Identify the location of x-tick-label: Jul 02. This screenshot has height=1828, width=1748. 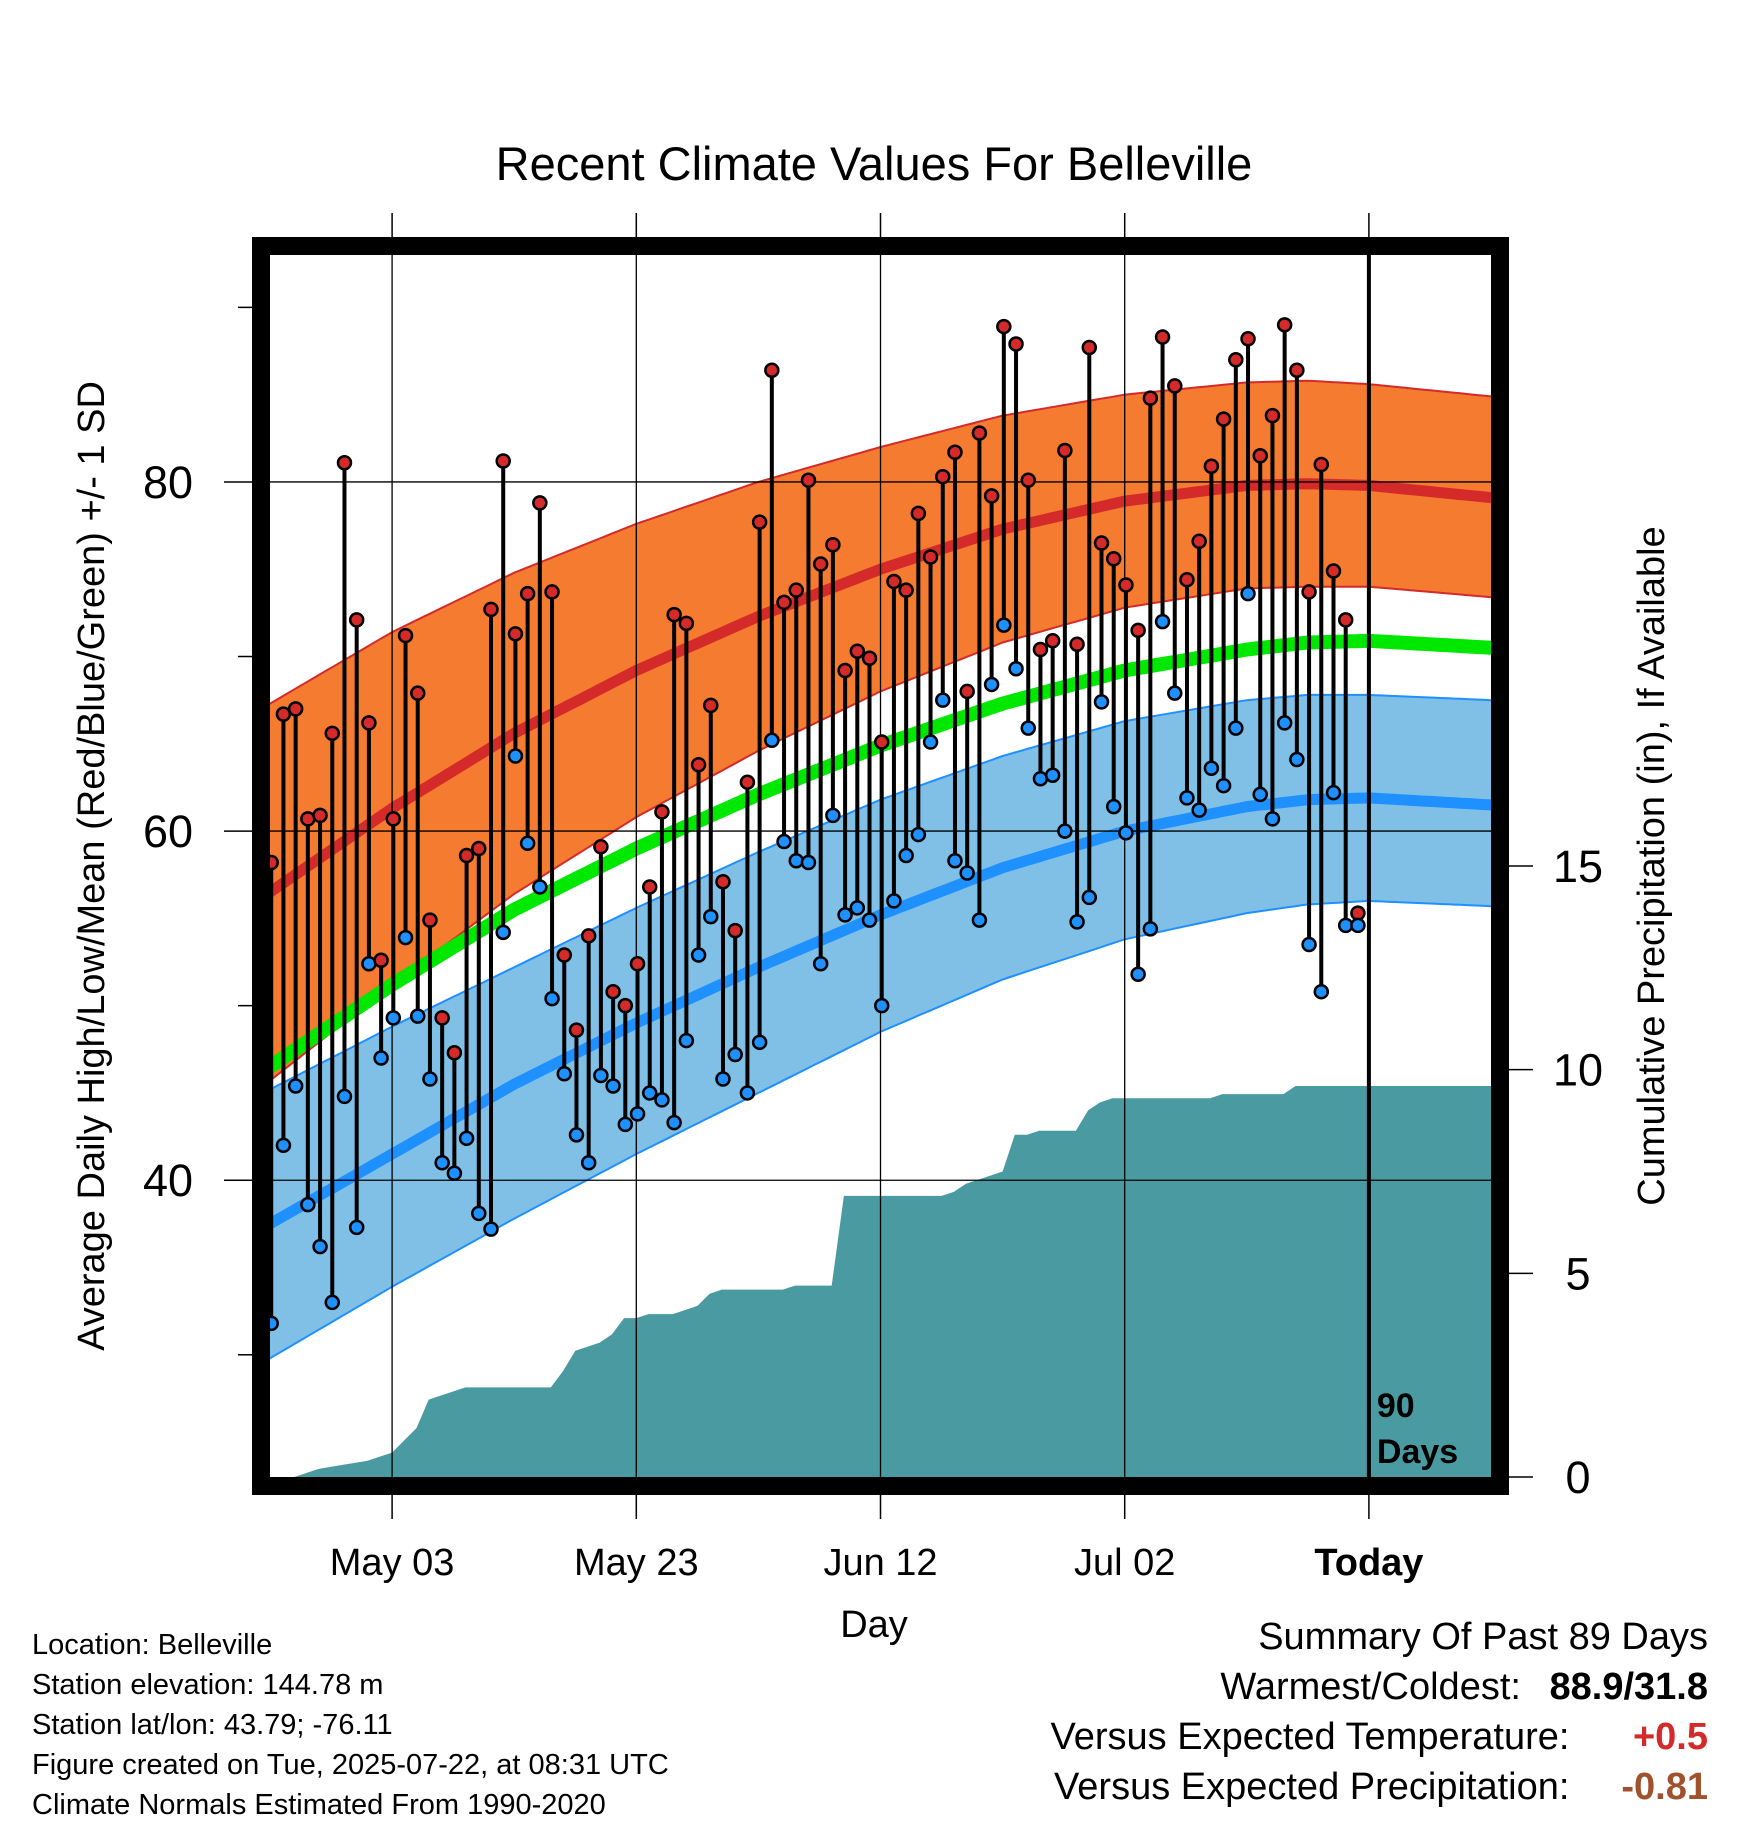
(1124, 1563).